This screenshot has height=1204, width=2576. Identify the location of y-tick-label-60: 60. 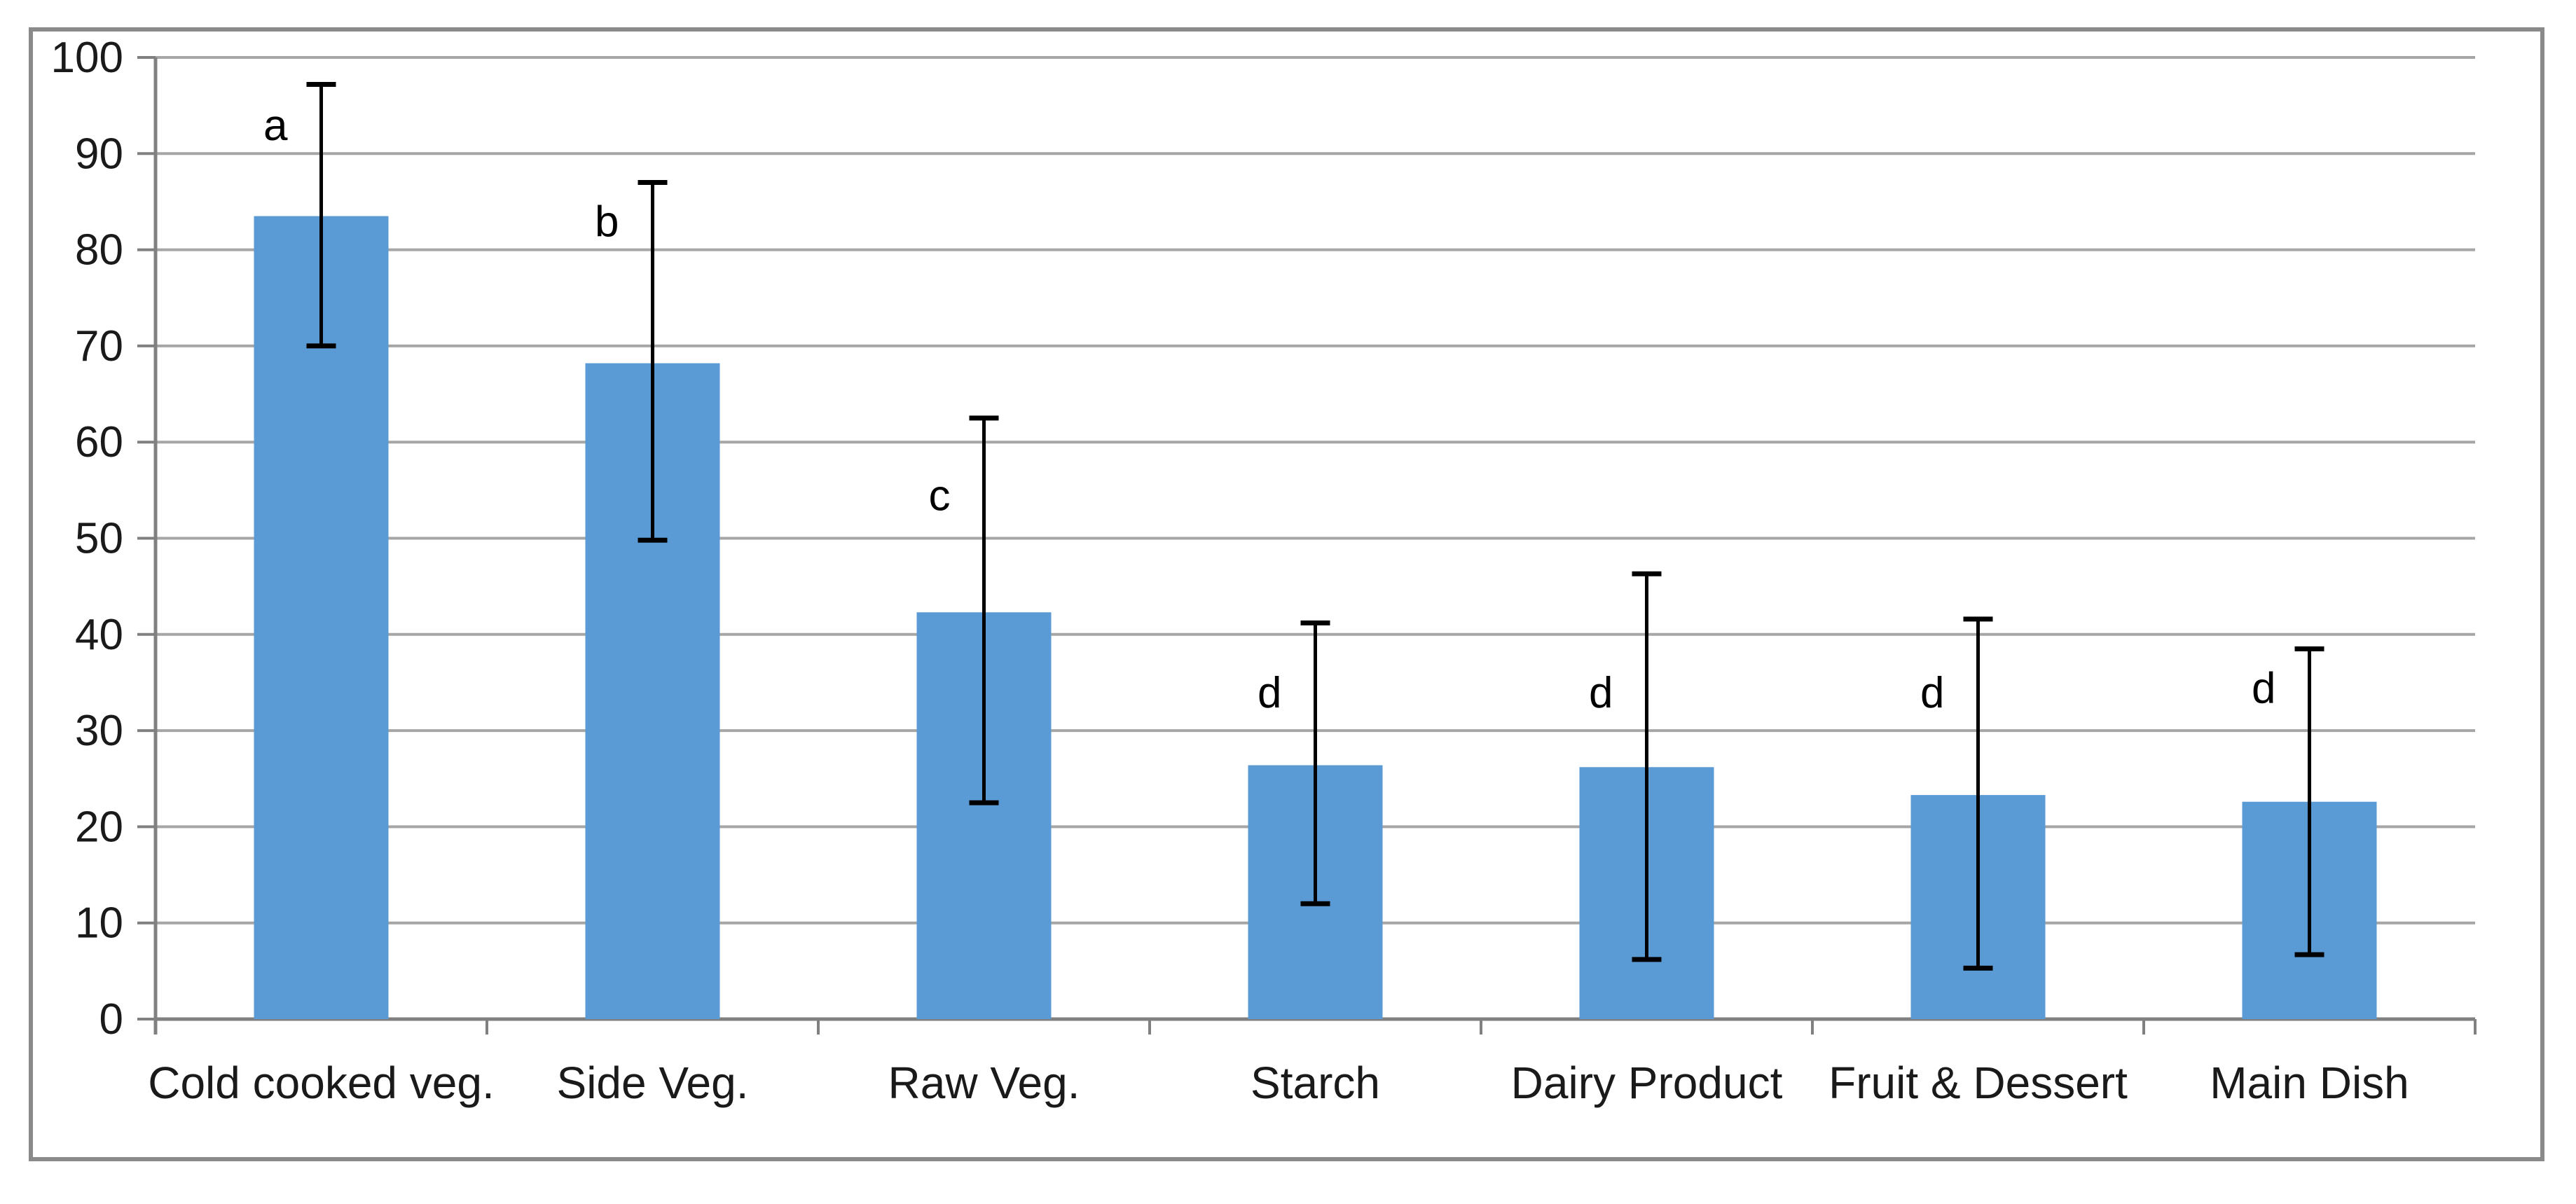
(99, 442).